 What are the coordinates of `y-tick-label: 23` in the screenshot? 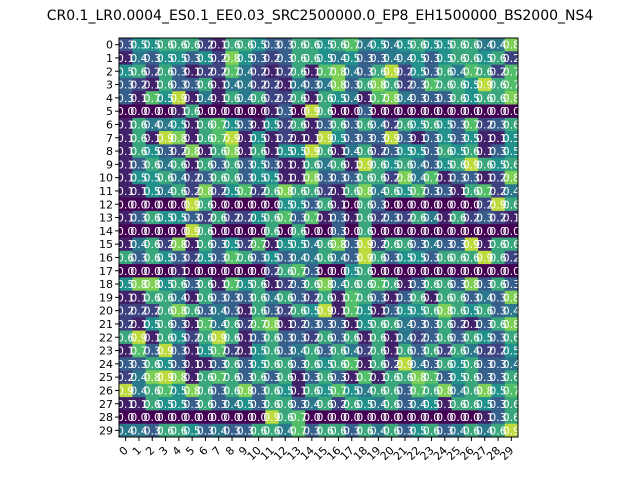 It's located at (106, 351).